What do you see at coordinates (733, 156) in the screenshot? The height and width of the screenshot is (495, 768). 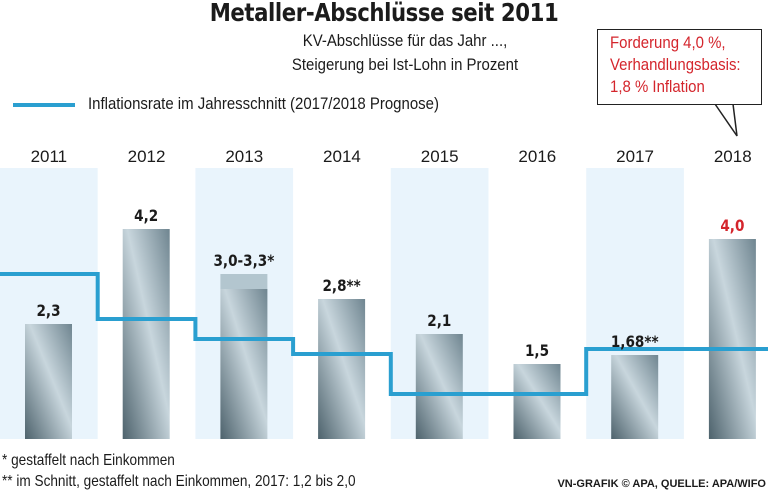 I see `x-tick-label: 2018` at bounding box center [733, 156].